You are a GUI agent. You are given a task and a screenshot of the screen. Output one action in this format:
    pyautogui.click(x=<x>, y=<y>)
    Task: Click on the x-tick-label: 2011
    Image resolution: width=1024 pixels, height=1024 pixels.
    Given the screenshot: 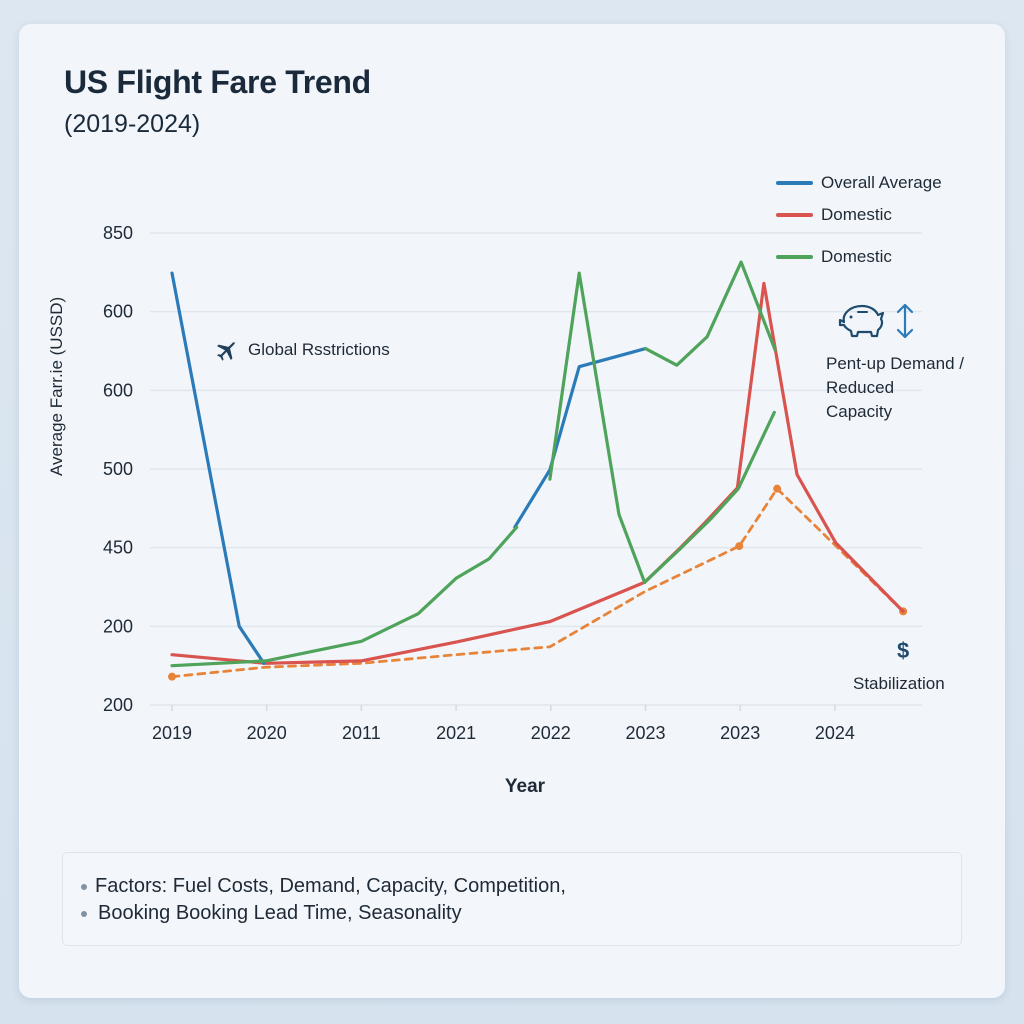 What is the action you would take?
    pyautogui.click(x=361, y=733)
    